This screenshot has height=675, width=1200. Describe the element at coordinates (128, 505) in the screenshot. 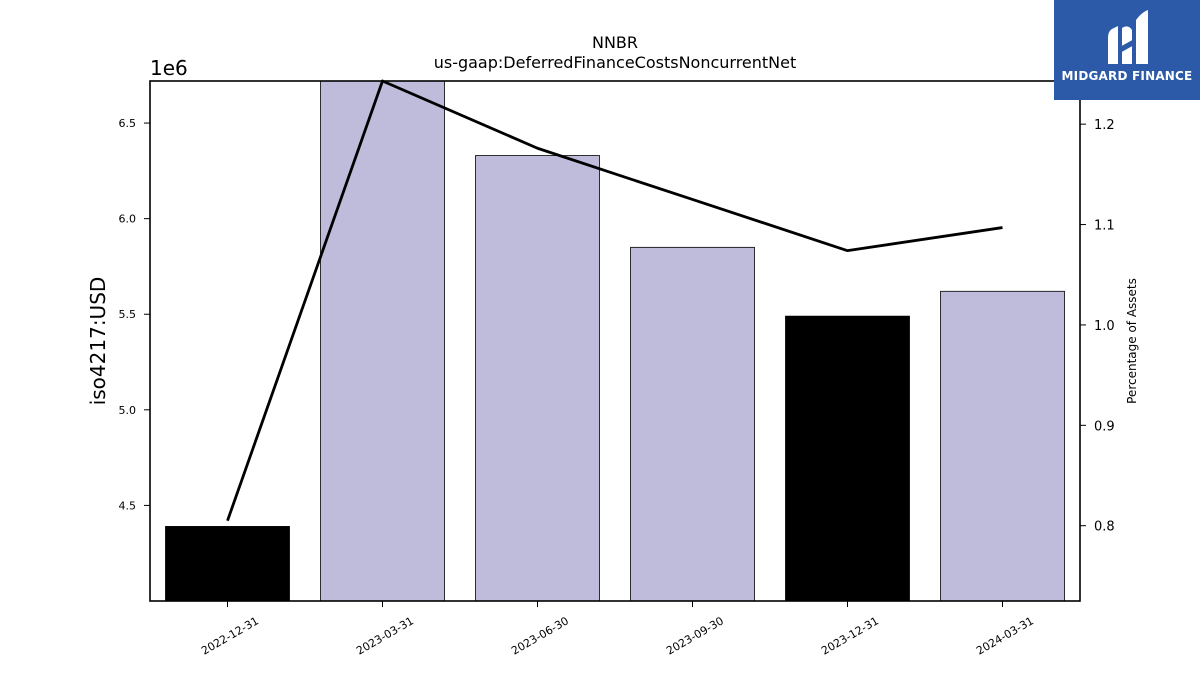

I see `y-tick-label: 4.5` at that location.